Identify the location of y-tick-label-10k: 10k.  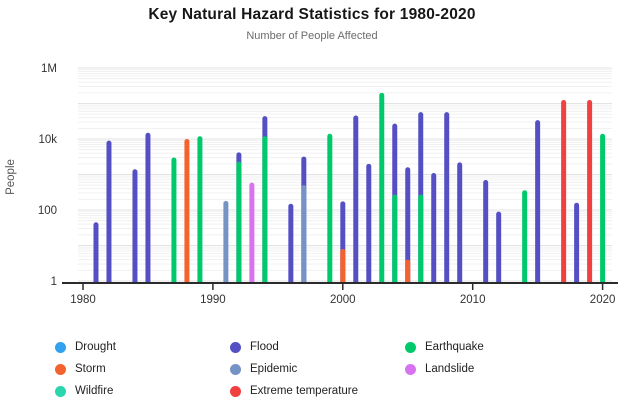
(47, 140).